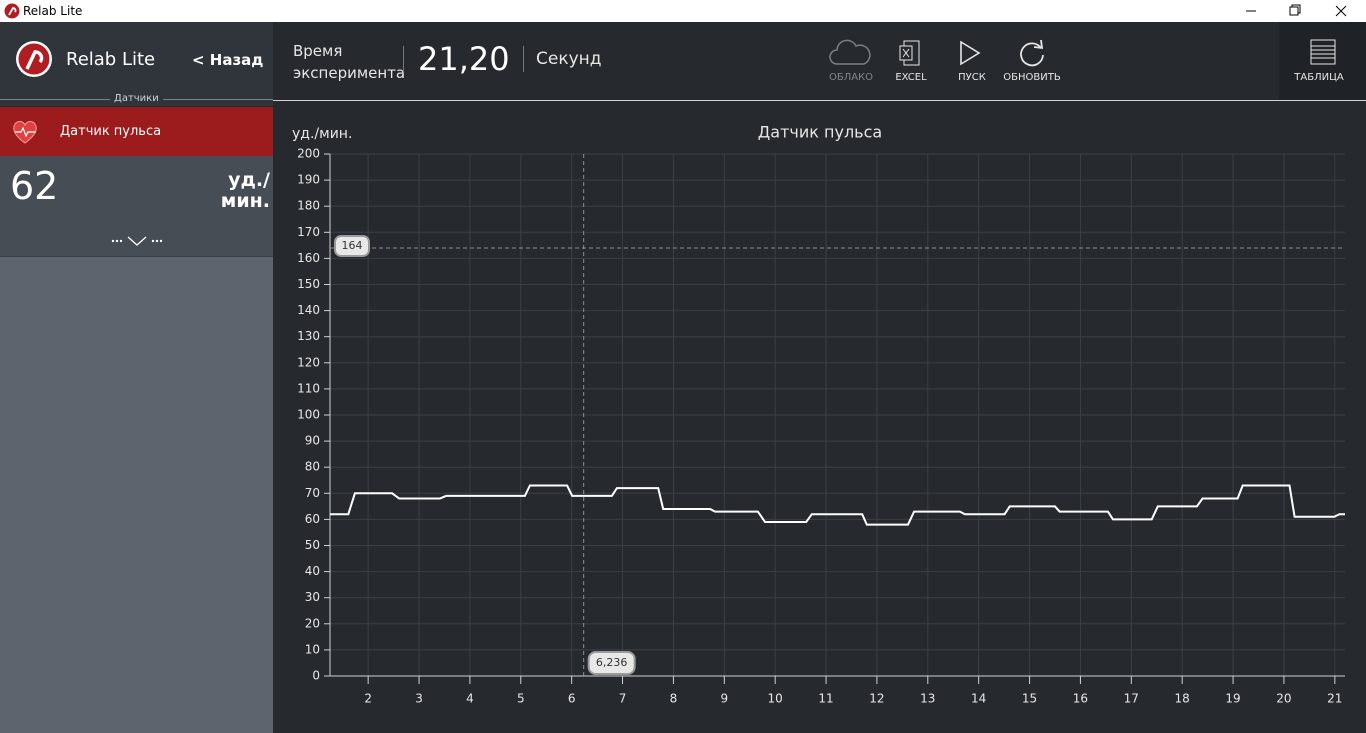 The width and height of the screenshot is (1366, 733). Describe the element at coordinates (308, 336) in the screenshot. I see `y-tick-label: 130` at that location.